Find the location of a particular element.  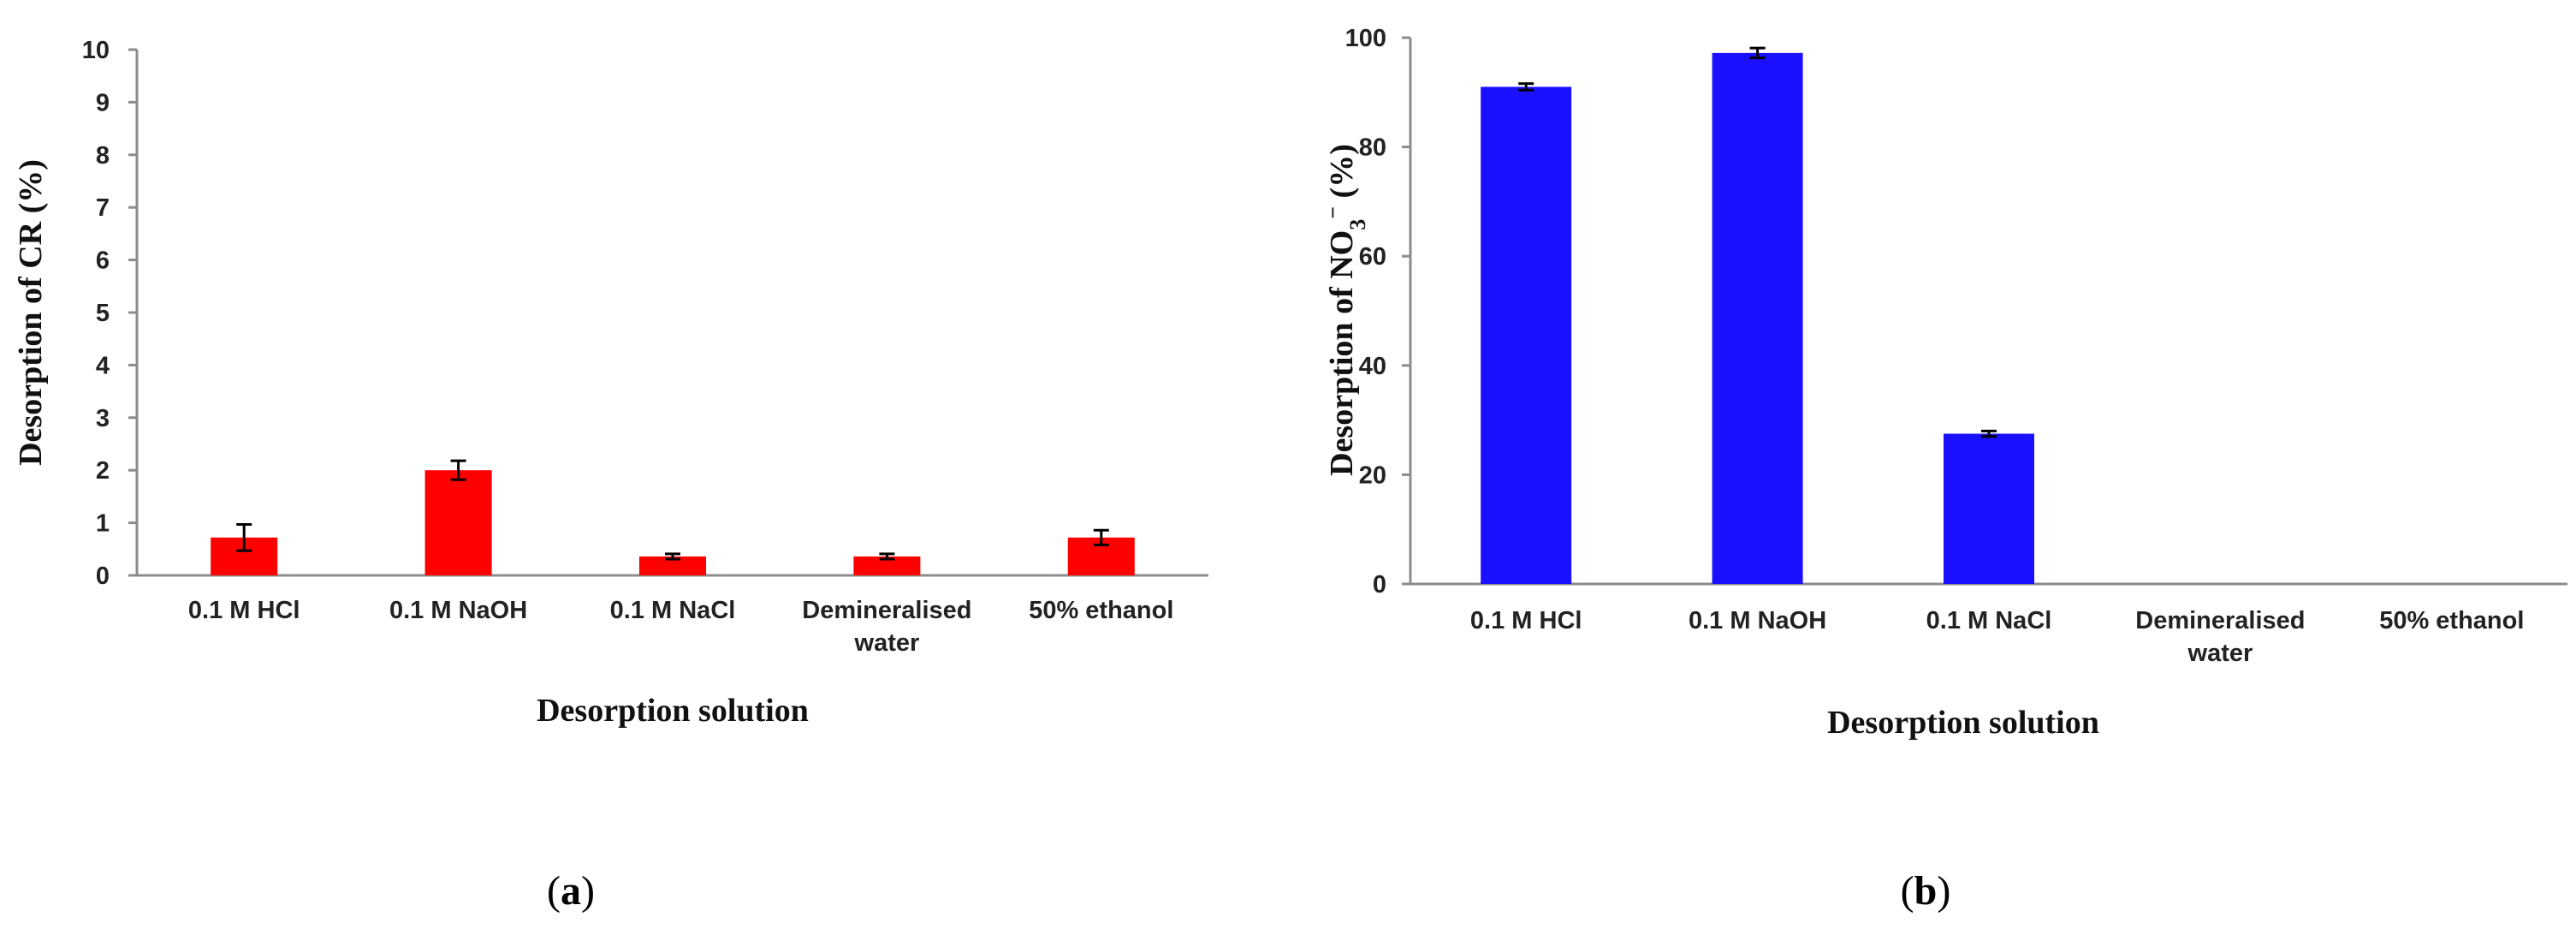

y-tick-label: 7 is located at coordinates (103, 208).